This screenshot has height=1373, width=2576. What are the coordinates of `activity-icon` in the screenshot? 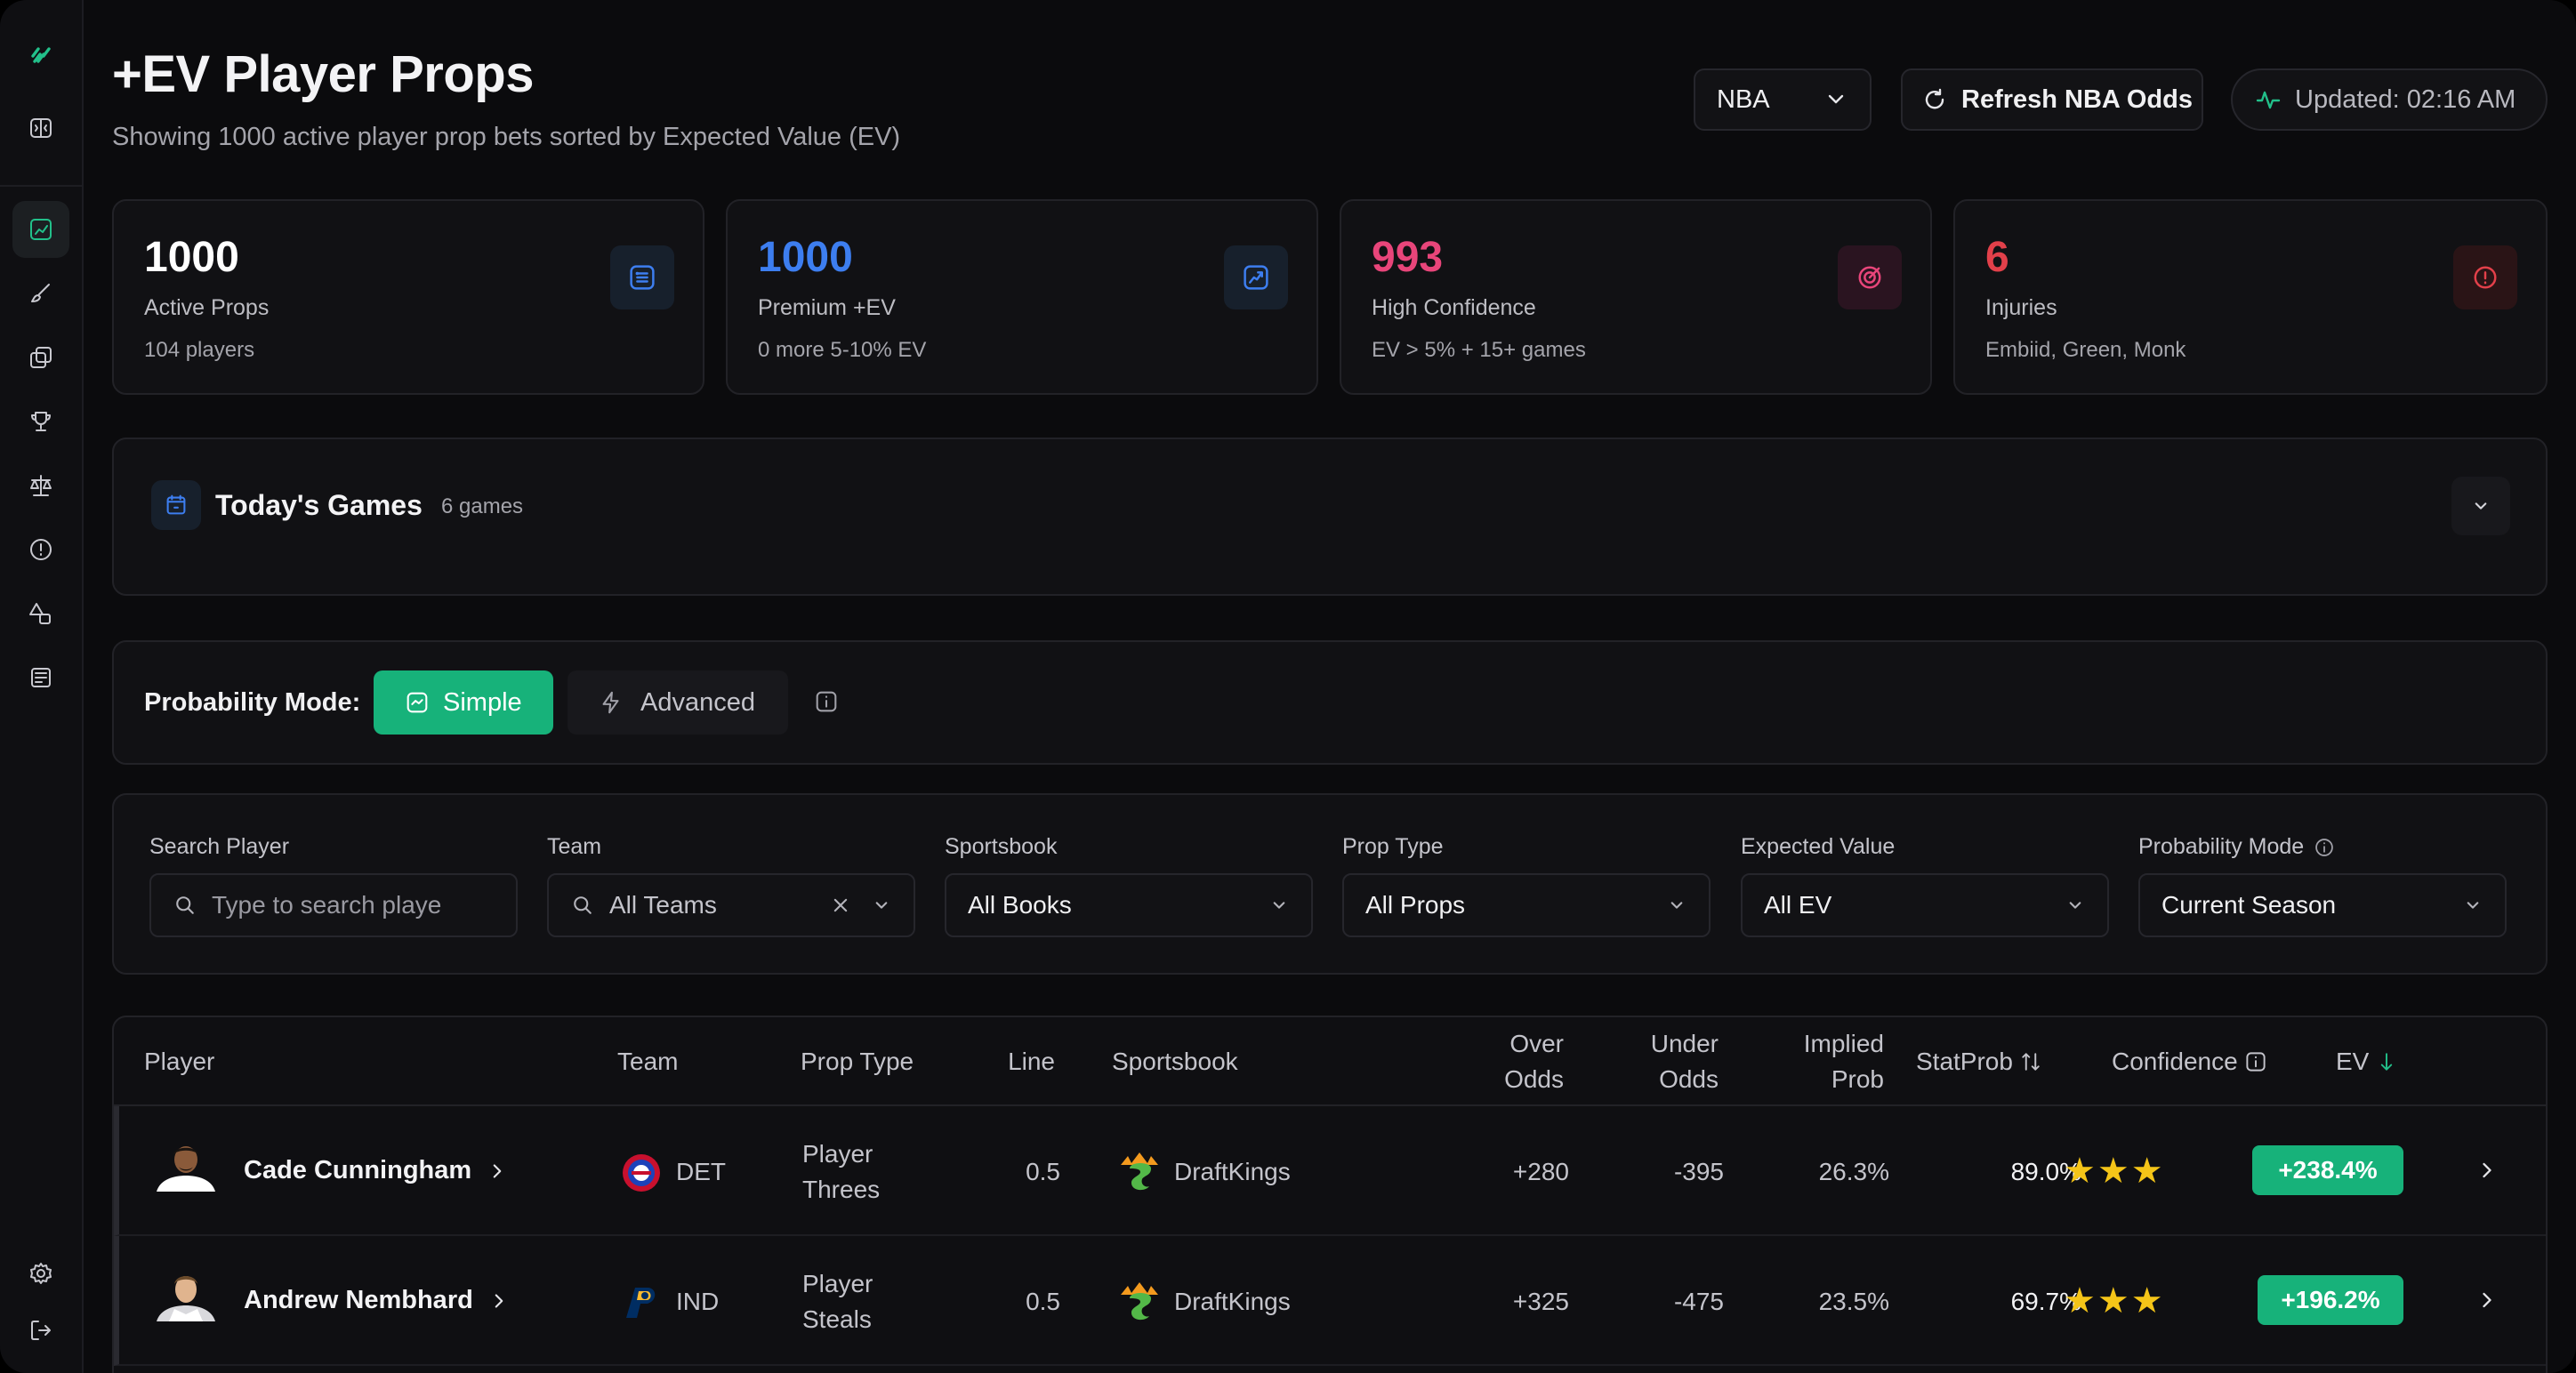 It's located at (2268, 100).